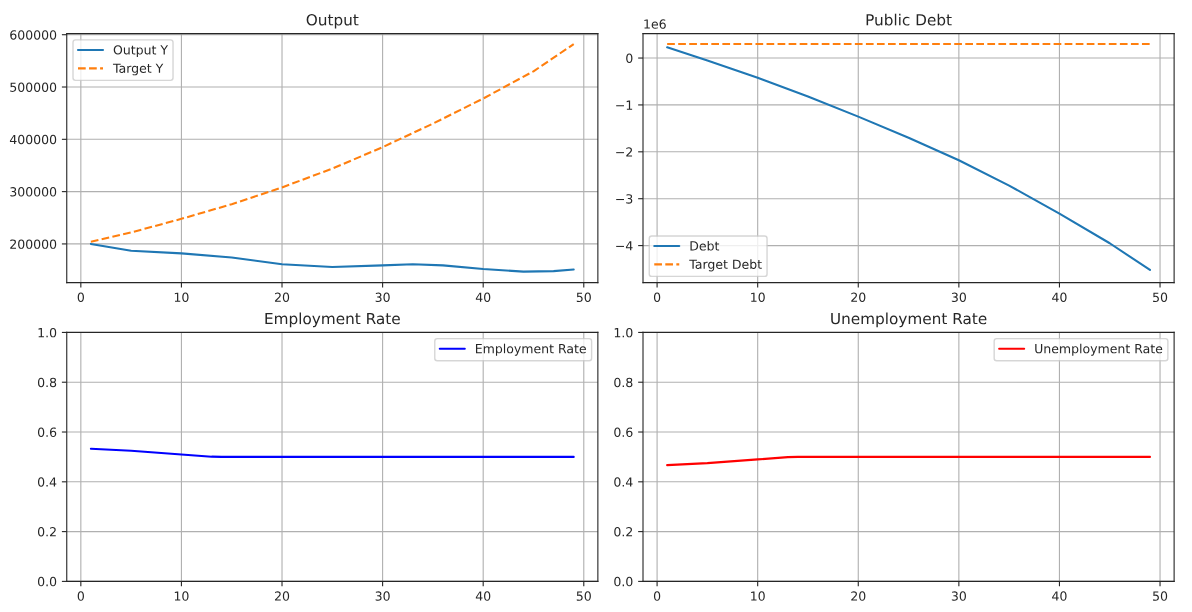  I want to click on chart-title: Output, so click(332, 21).